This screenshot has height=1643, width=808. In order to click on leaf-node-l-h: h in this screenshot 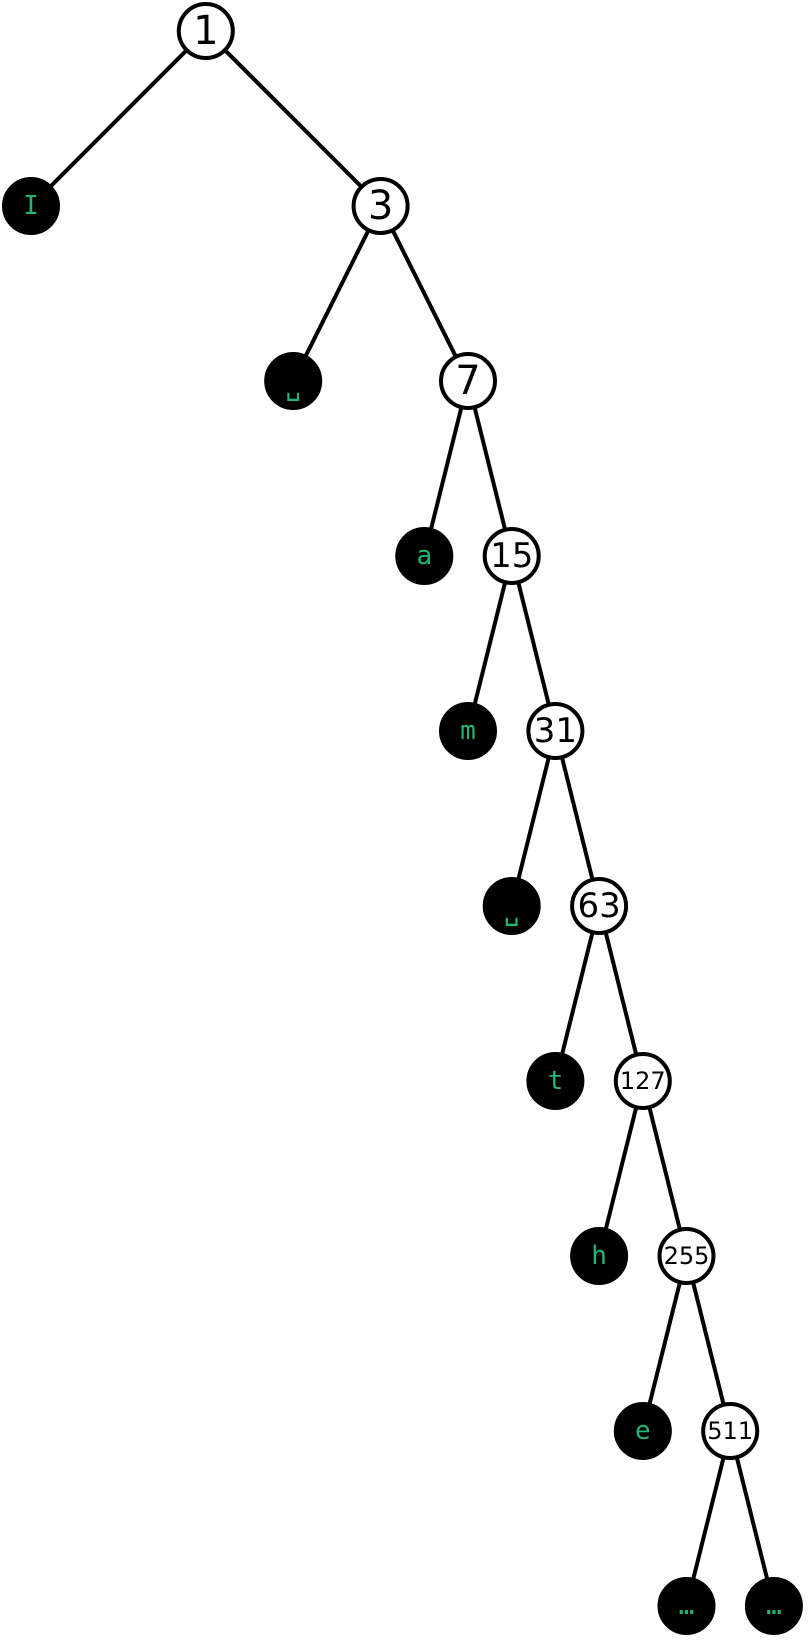, I will do `click(599, 1256)`.